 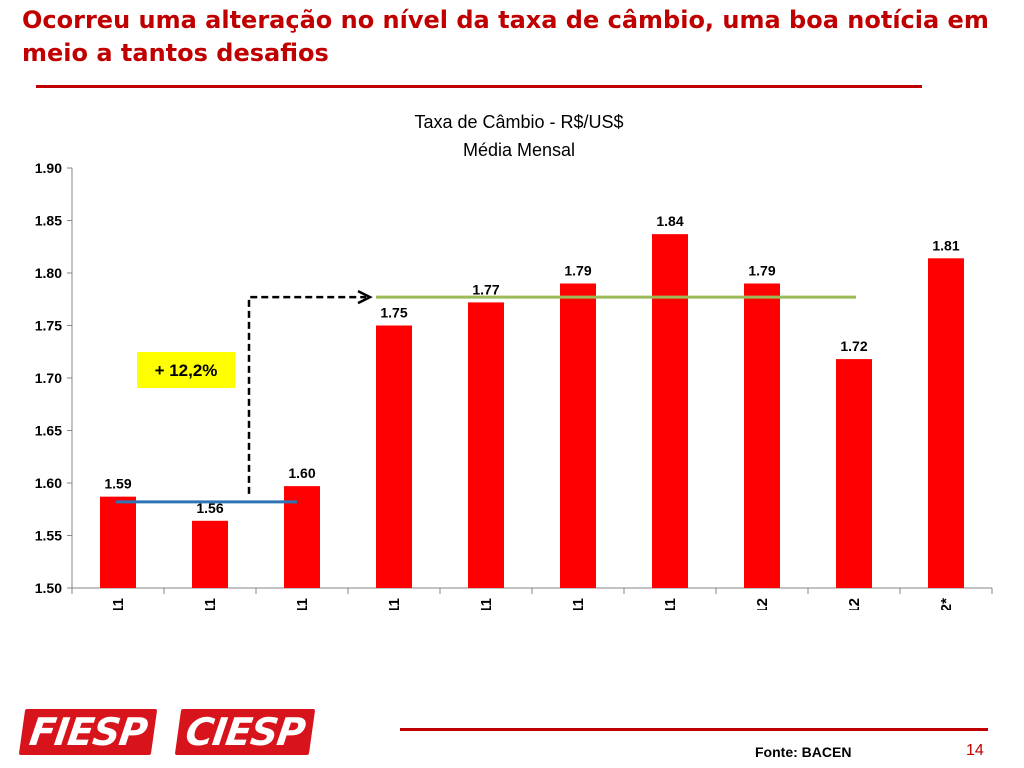 What do you see at coordinates (48, 588) in the screenshot?
I see `y-tick-label: 1.50` at bounding box center [48, 588].